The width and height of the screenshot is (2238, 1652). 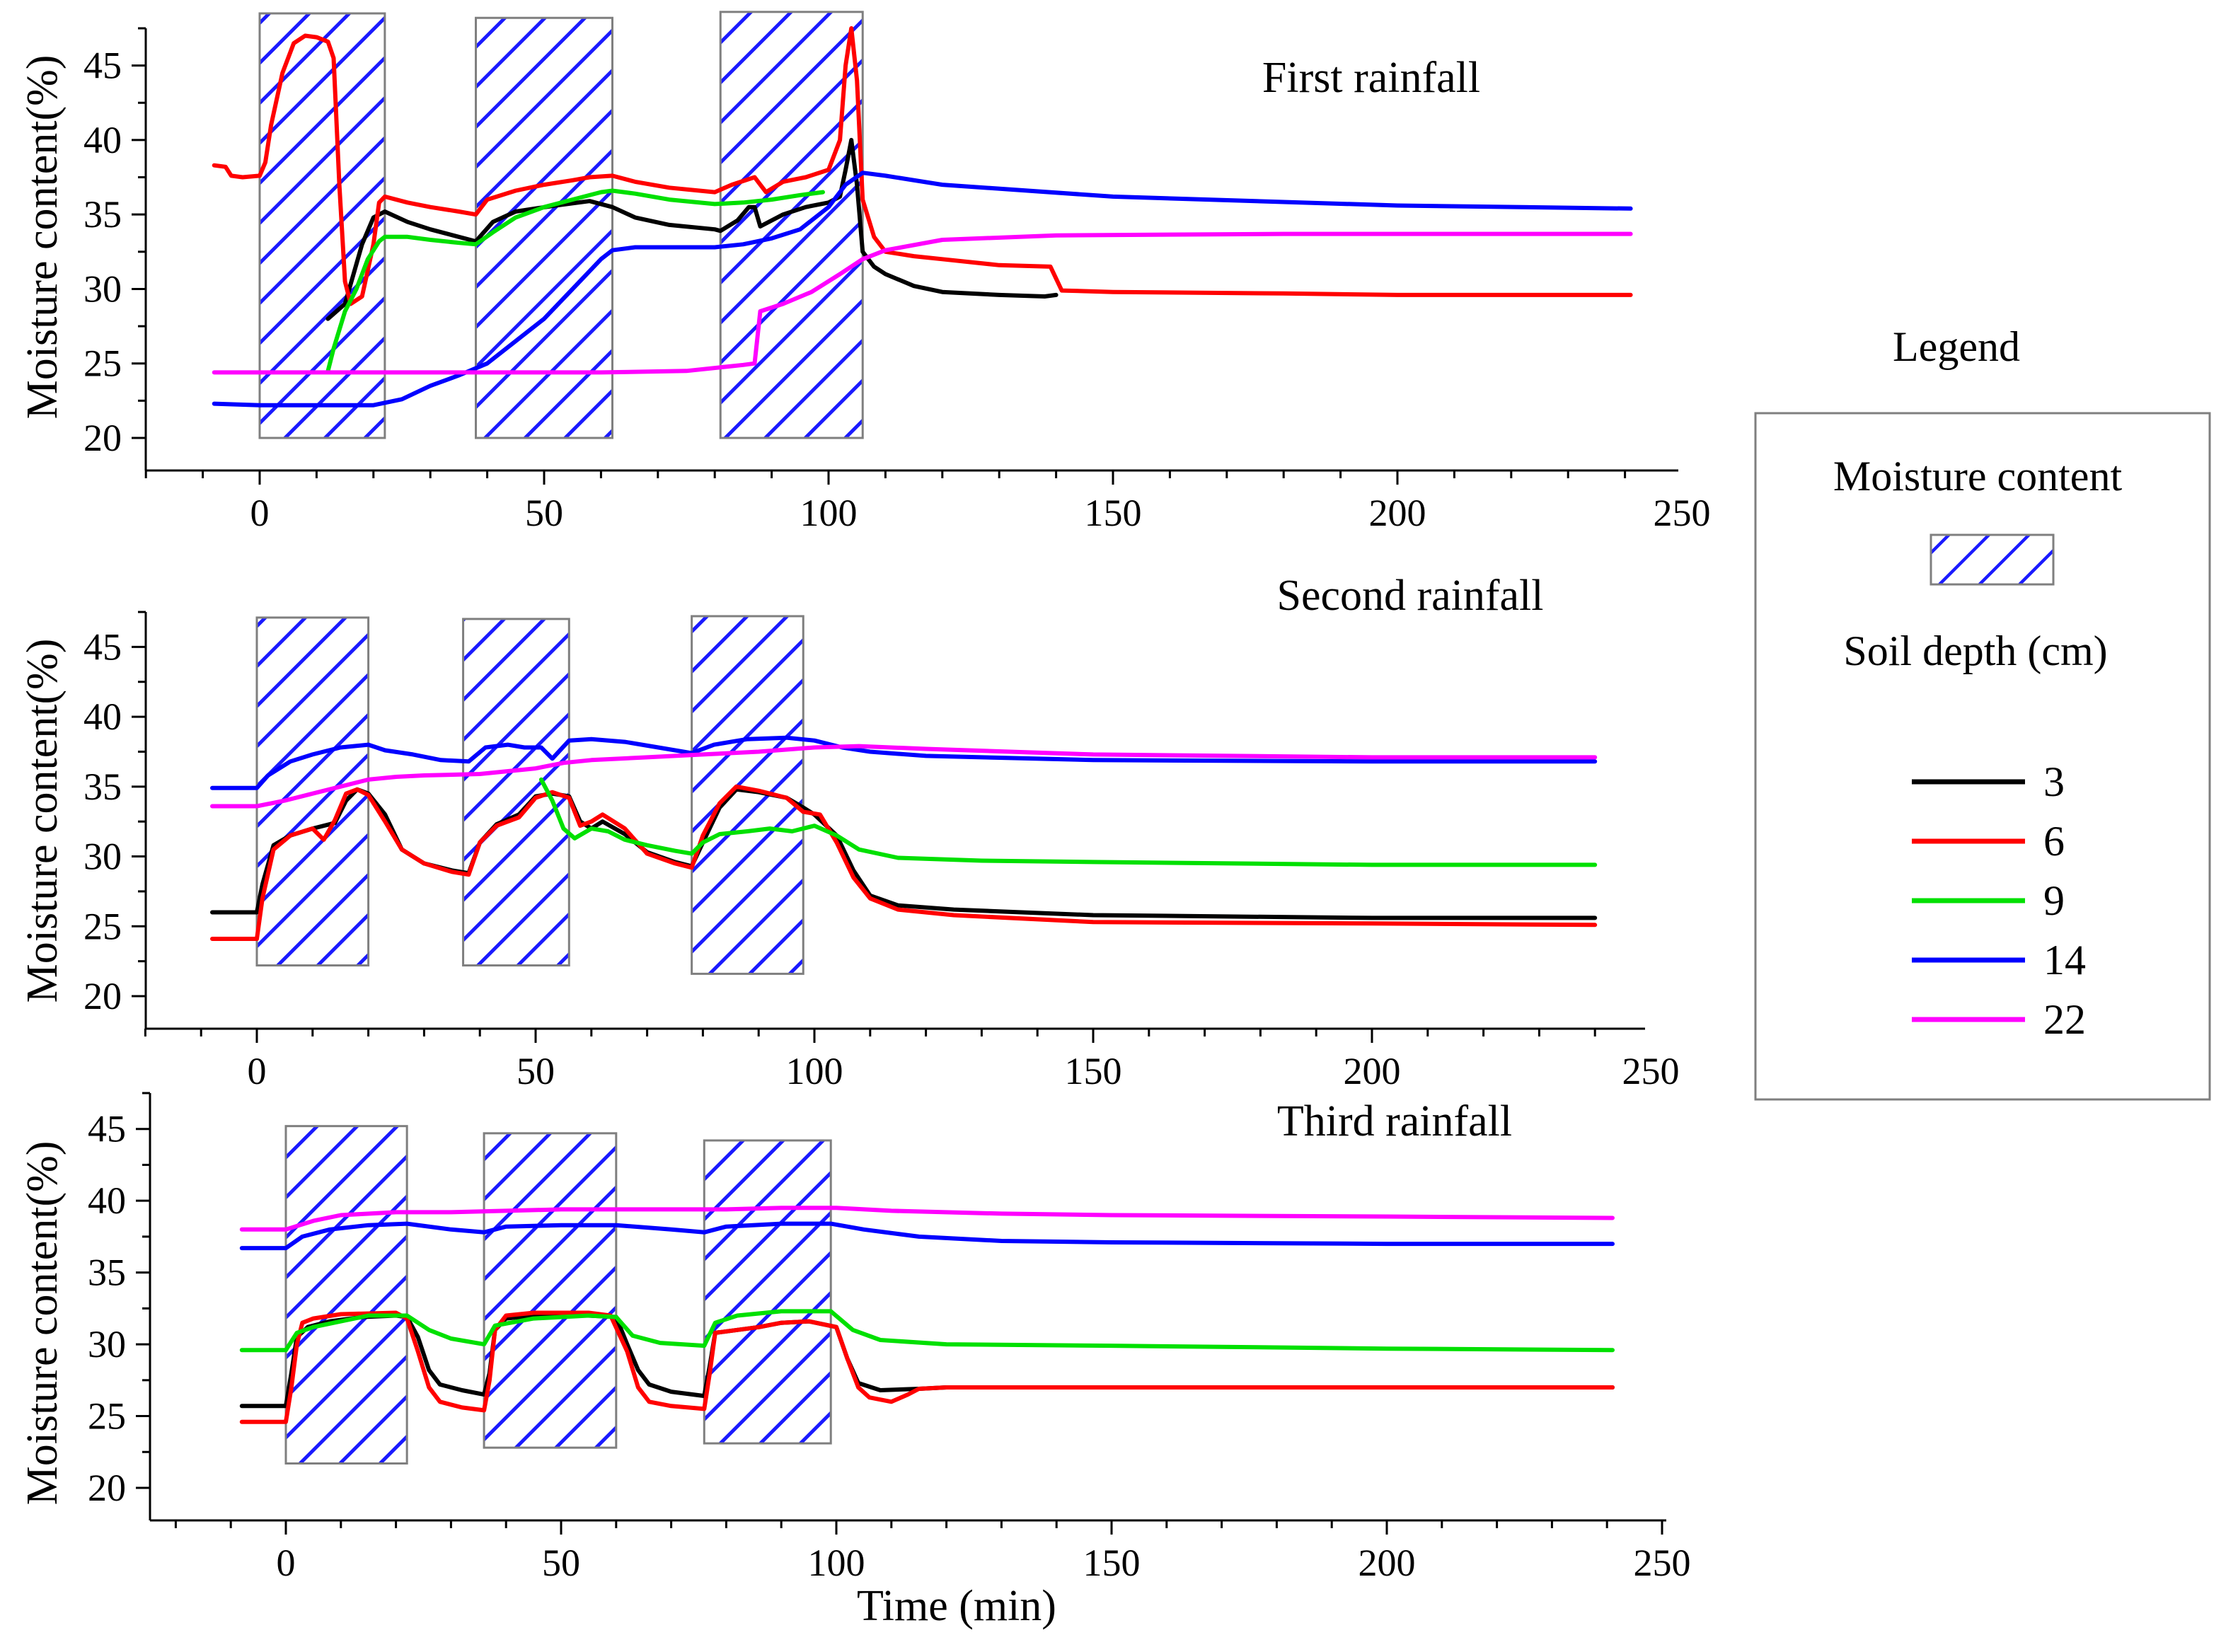 I want to click on legend-box, so click(x=1982, y=756).